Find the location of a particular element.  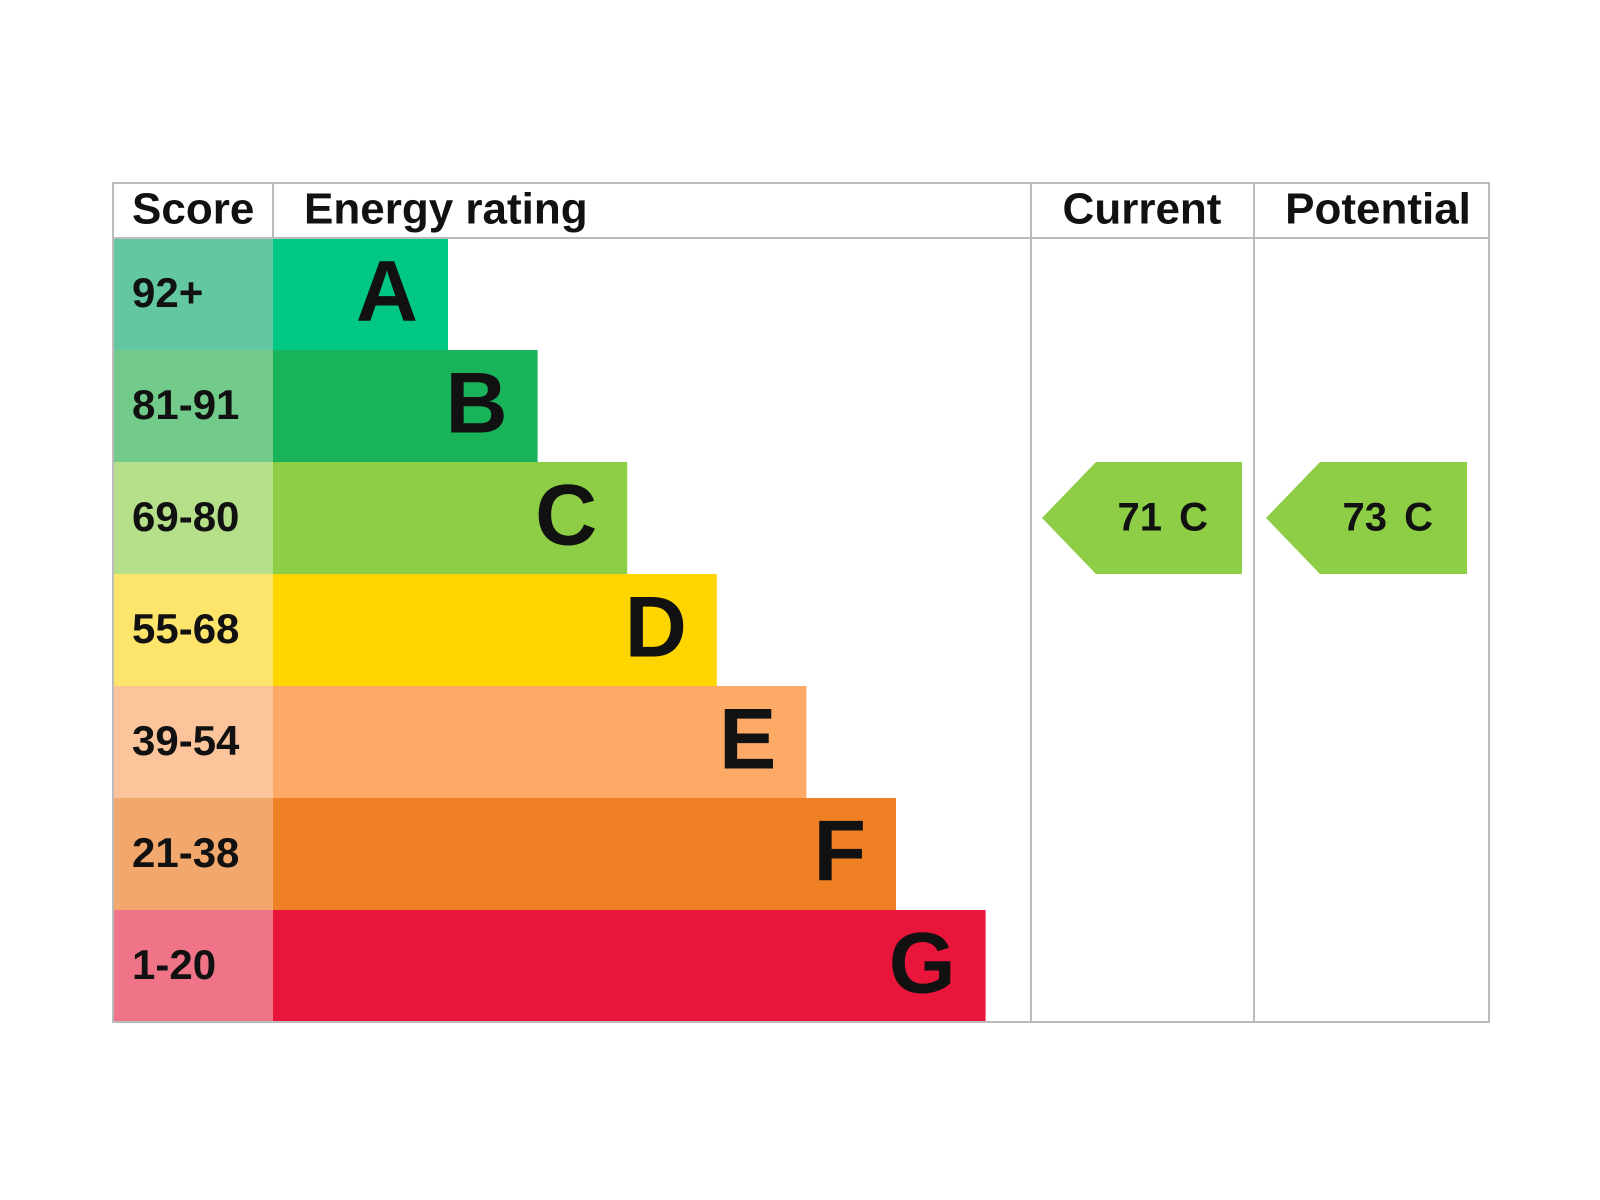

header-current: Current is located at coordinates (1142, 209).